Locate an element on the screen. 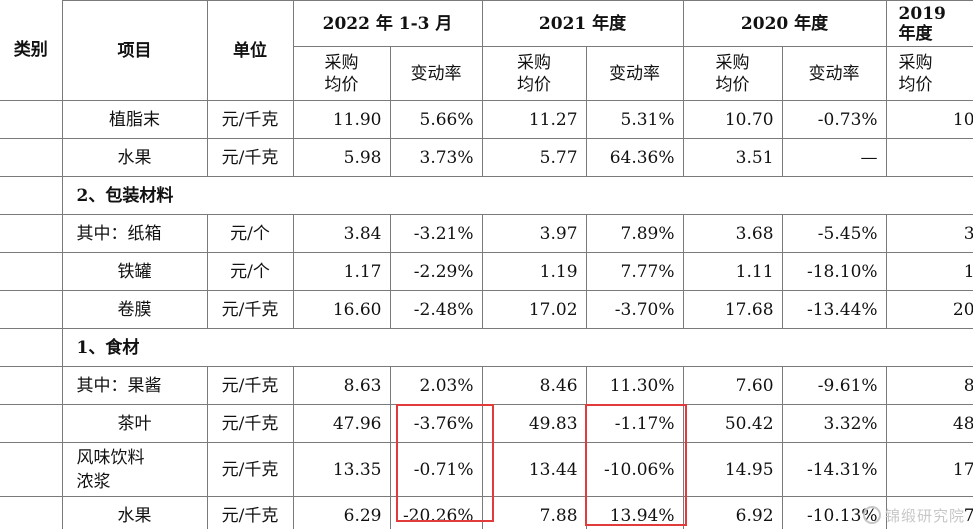 The image size is (973, 529). price-cell: 3.51 is located at coordinates (732, 157).